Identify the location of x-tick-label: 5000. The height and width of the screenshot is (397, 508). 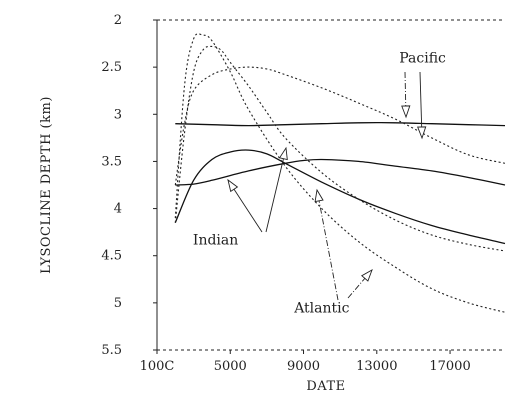
(230, 366).